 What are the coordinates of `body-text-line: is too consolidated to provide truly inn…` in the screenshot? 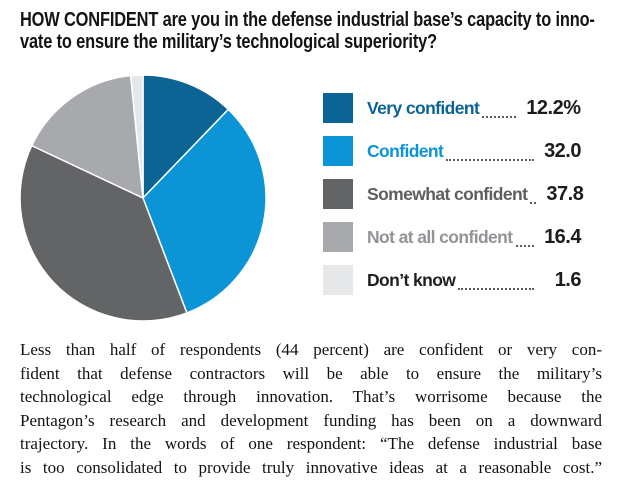 It's located at (311, 467).